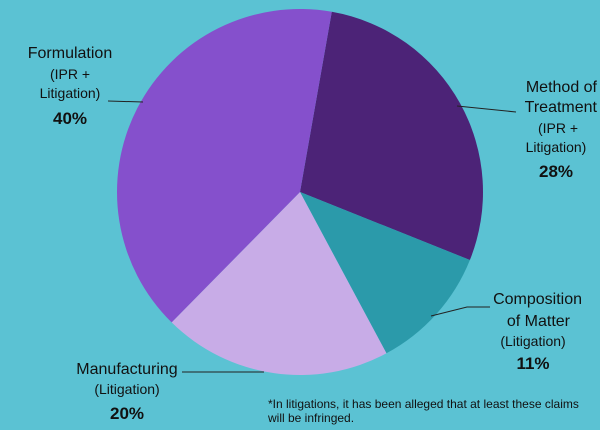 This screenshot has height=430, width=600. Describe the element at coordinates (556, 147) in the screenshot. I see `label-method-sub-2: Litigation)` at that location.